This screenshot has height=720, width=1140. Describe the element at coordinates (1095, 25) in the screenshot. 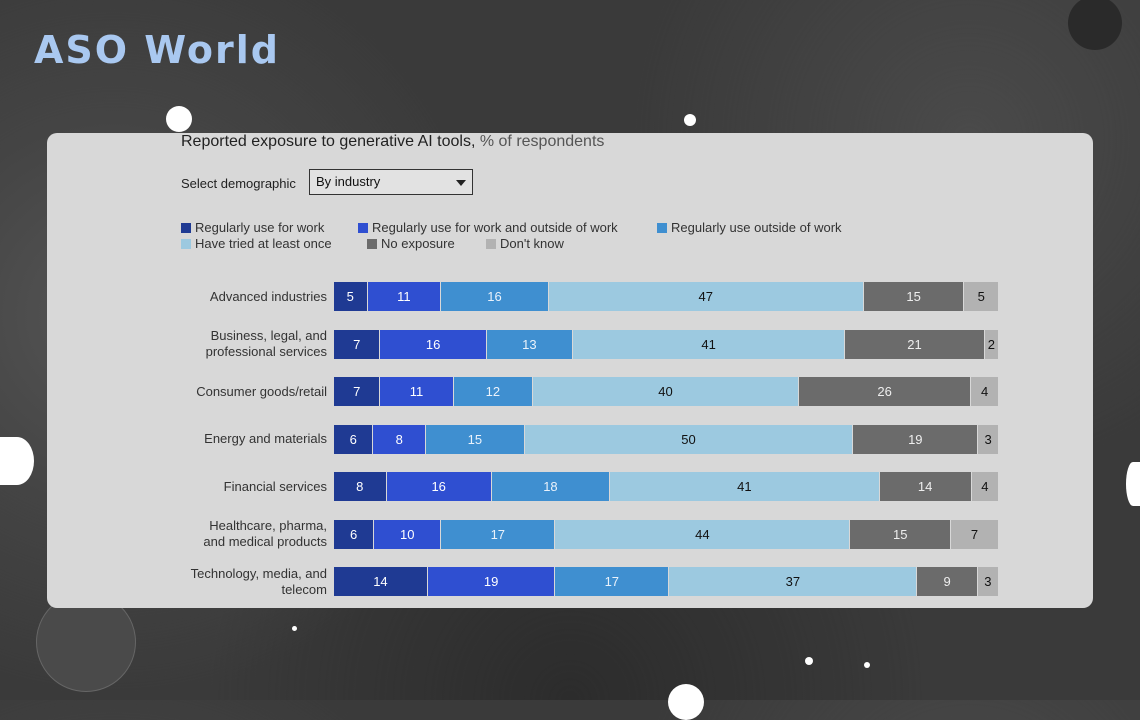

I see `decor-circle-topright` at that location.